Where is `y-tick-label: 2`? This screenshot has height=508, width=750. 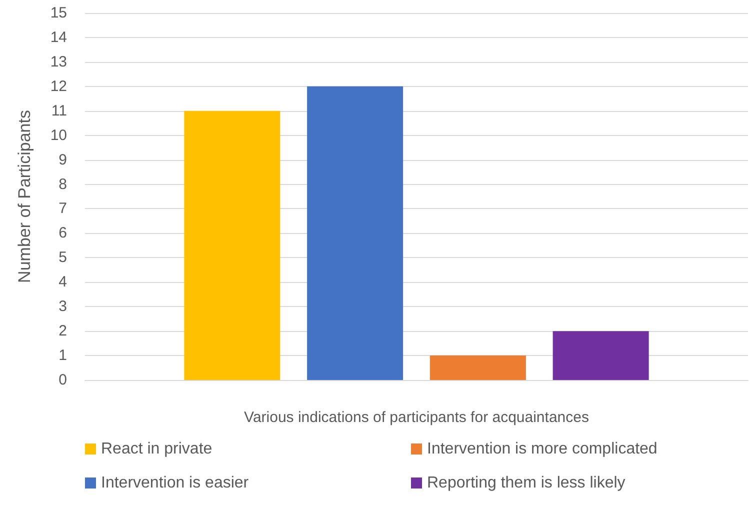
y-tick-label: 2 is located at coordinates (62, 331).